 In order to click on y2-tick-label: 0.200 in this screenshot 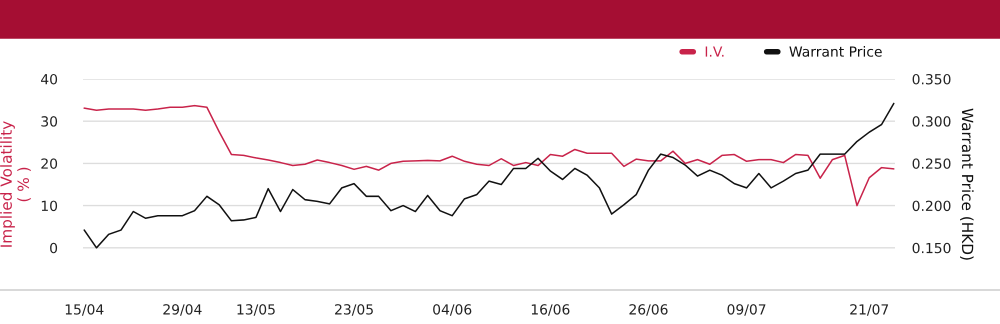, I will do `click(931, 206)`.